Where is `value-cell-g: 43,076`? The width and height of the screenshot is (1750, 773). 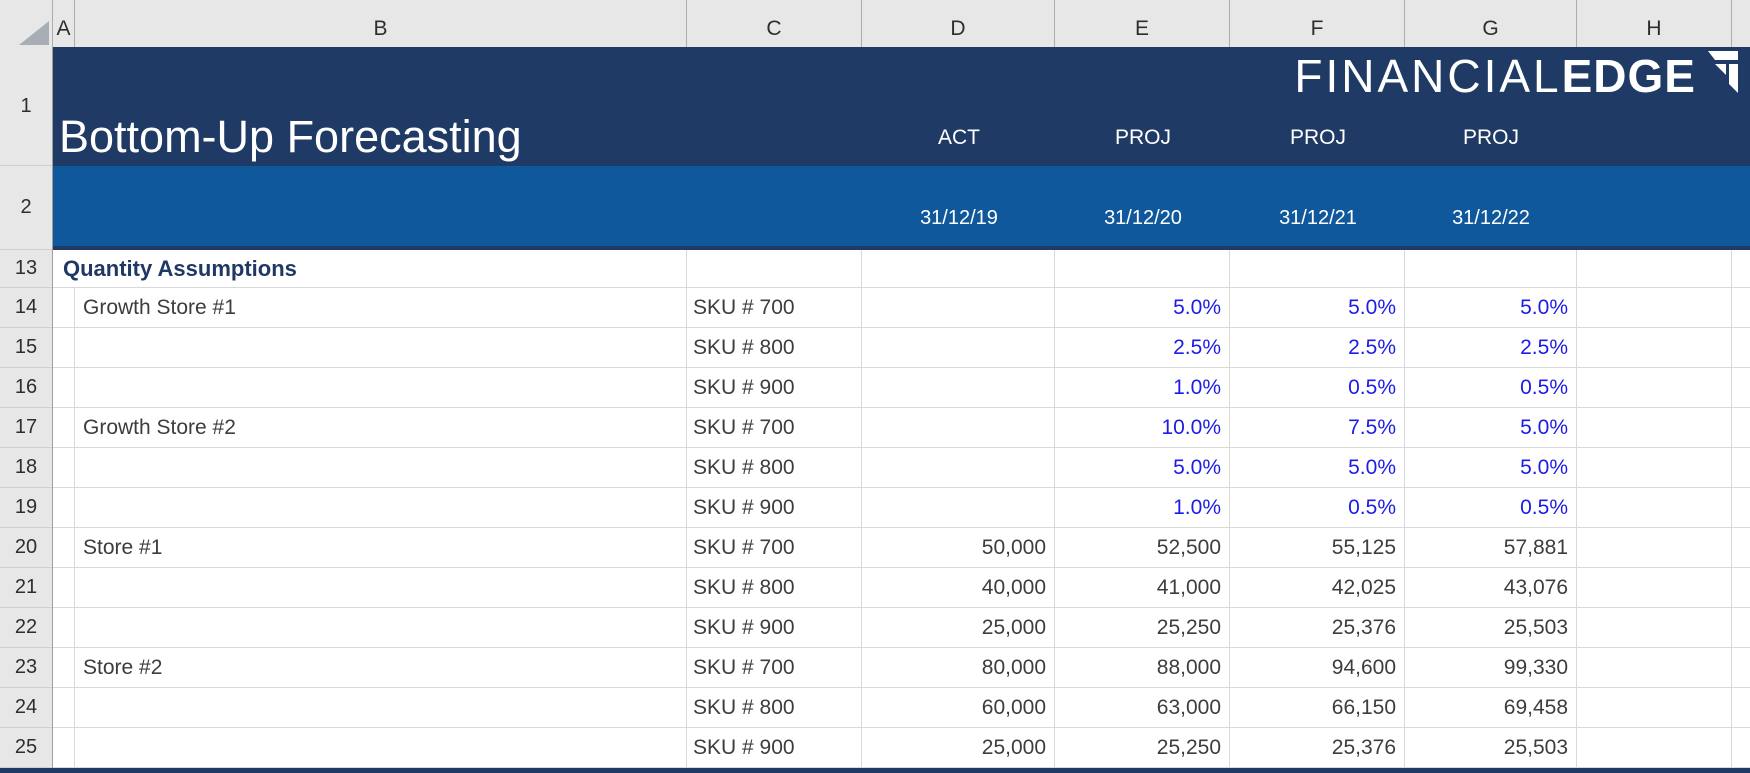
value-cell-g: 43,076 is located at coordinates (1491, 588).